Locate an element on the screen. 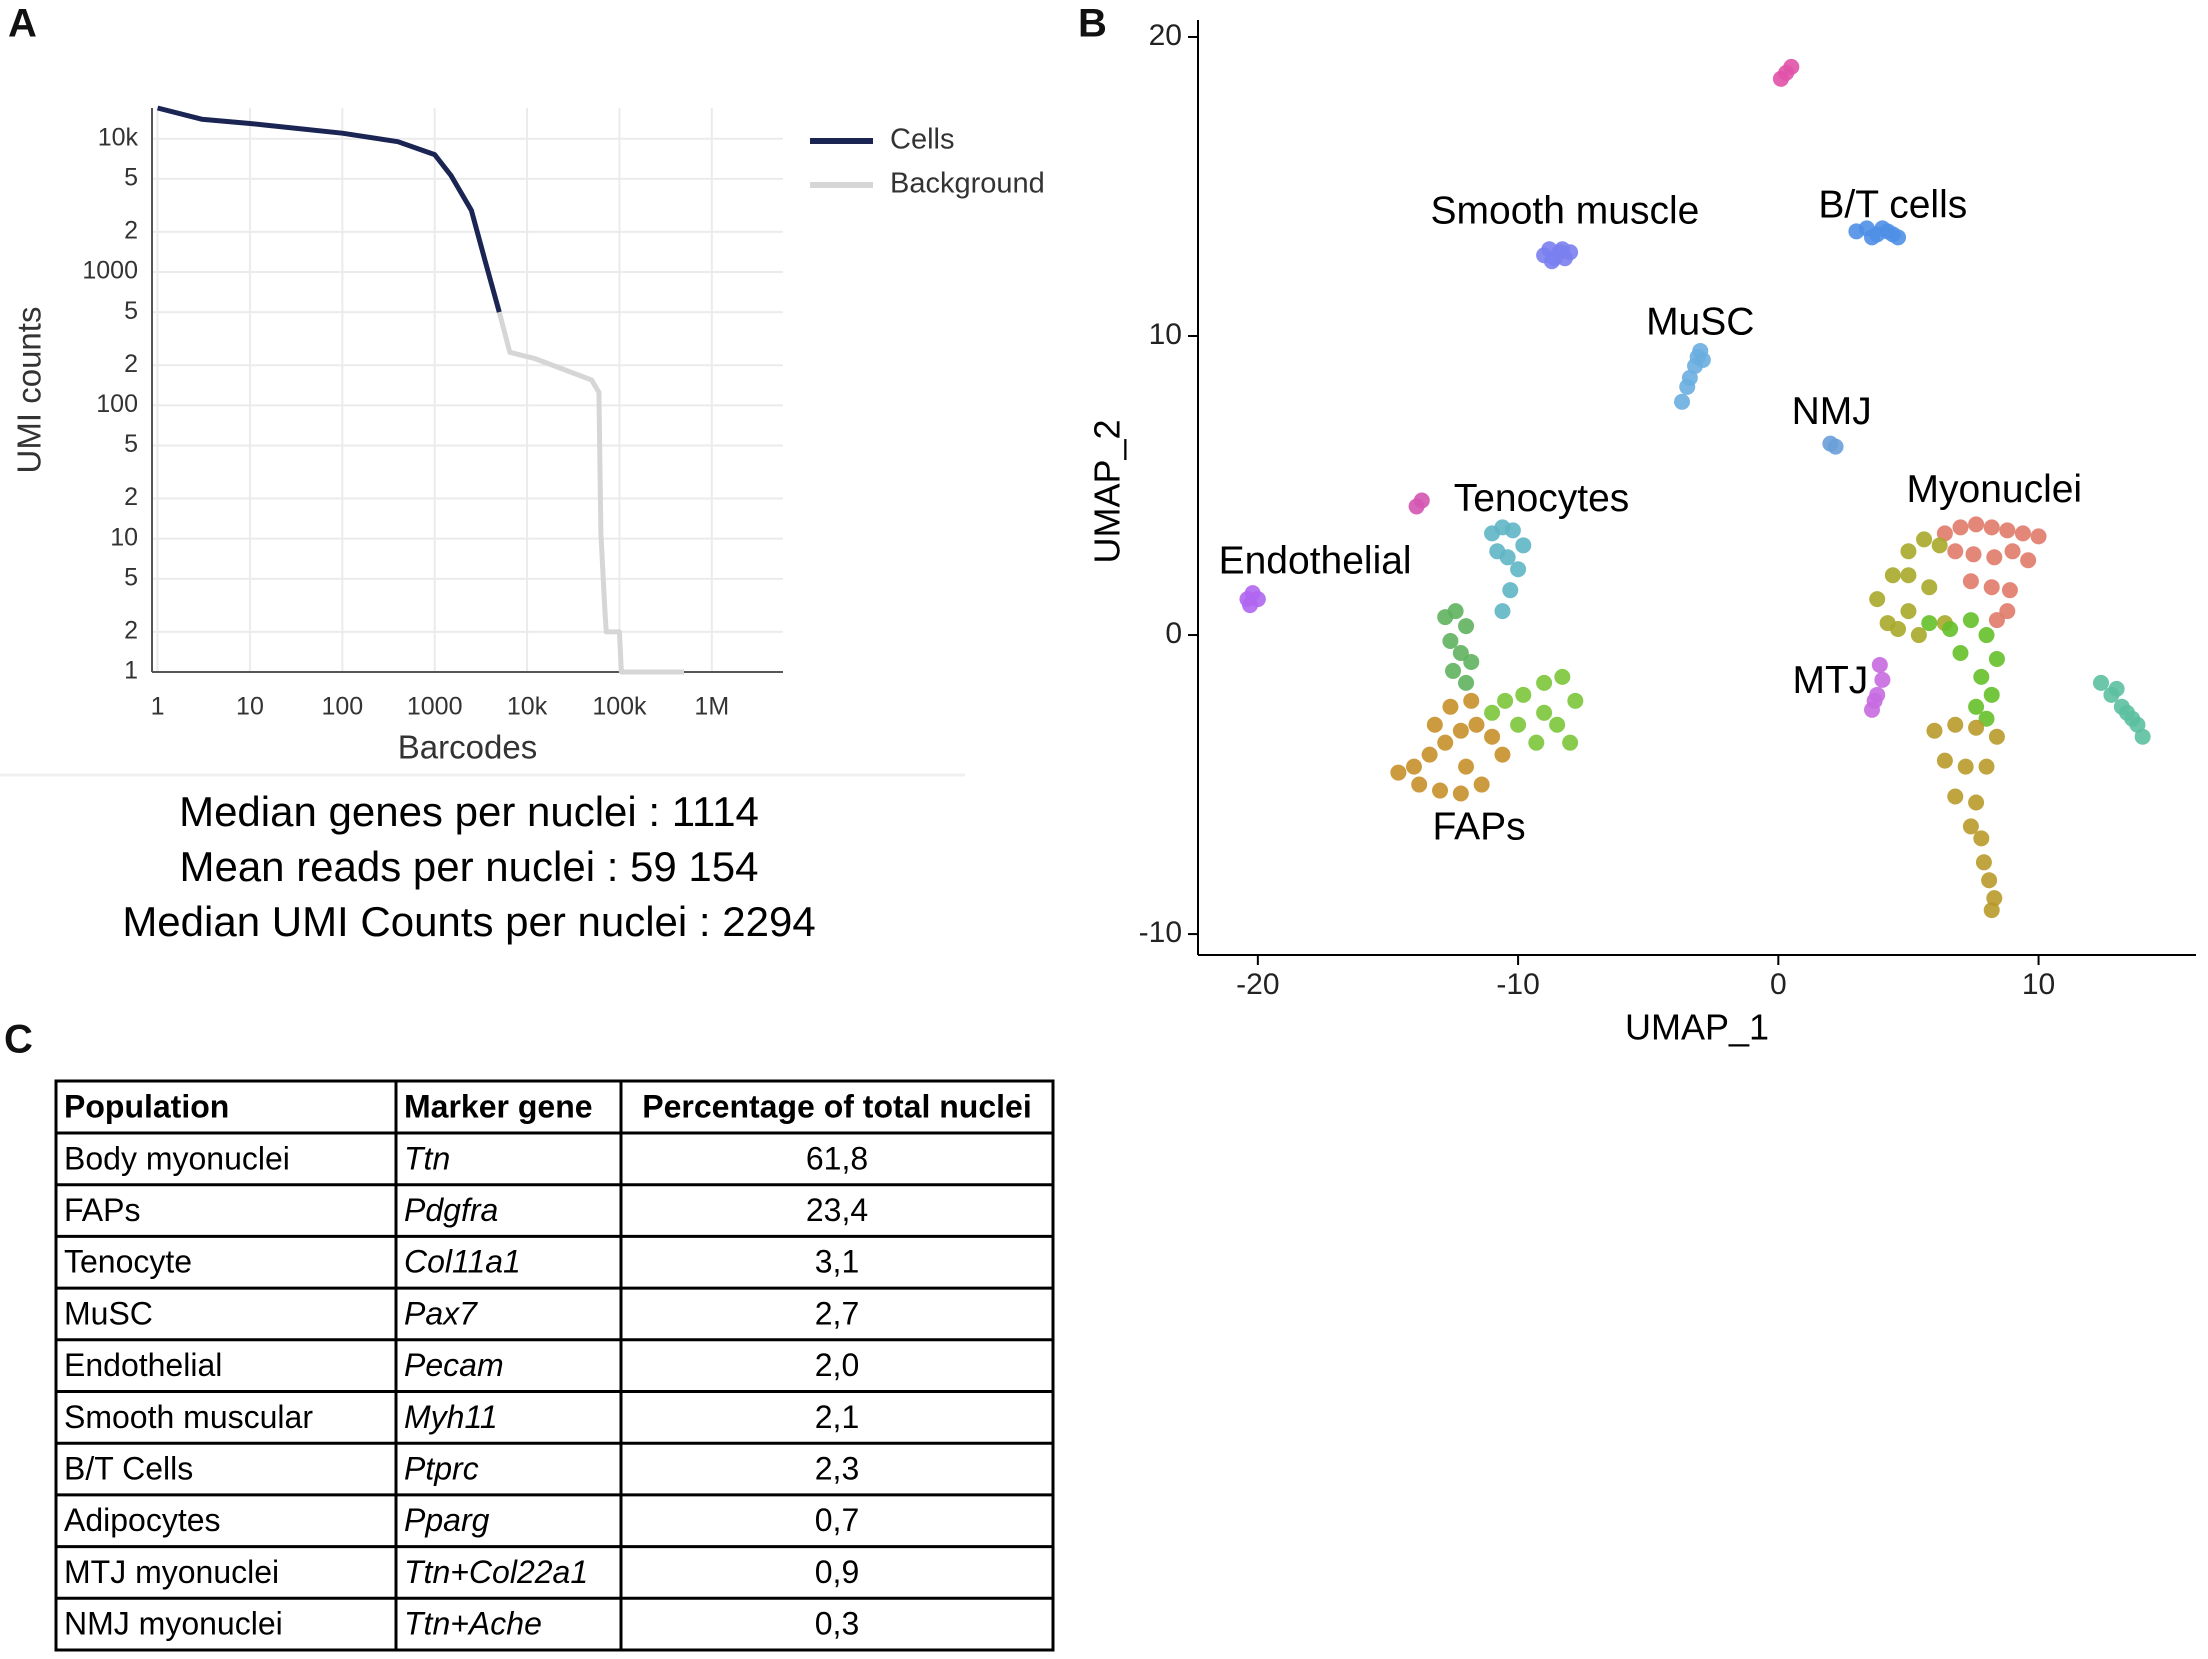  table-cell: Ptprc is located at coordinates (441, 1469).